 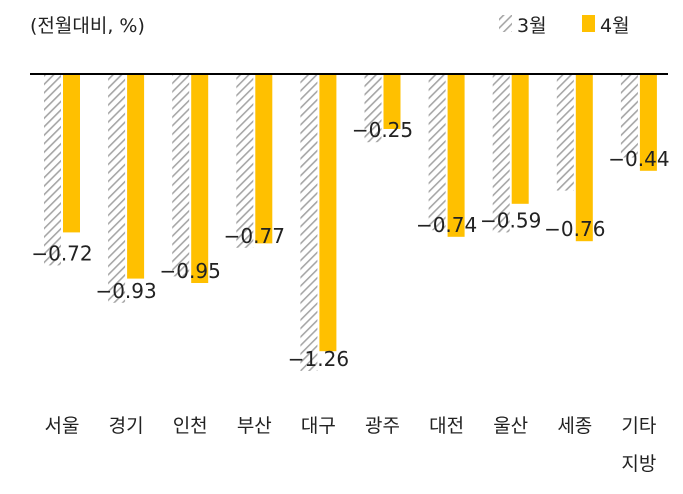 I want to click on data-label-april: −0.95, so click(x=190, y=271).